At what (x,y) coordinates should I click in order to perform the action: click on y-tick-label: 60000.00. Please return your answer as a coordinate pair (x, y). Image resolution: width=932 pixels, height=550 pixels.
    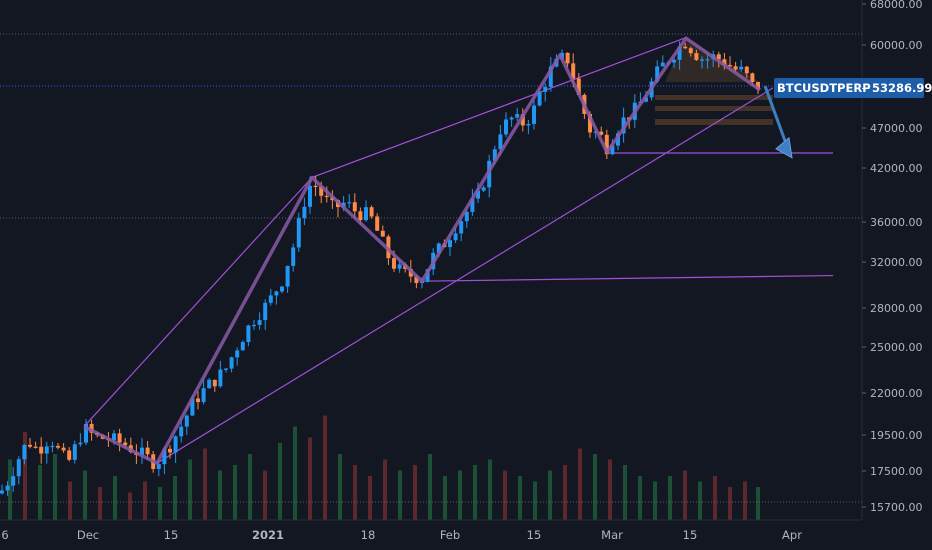
    Looking at the image, I should click on (896, 45).